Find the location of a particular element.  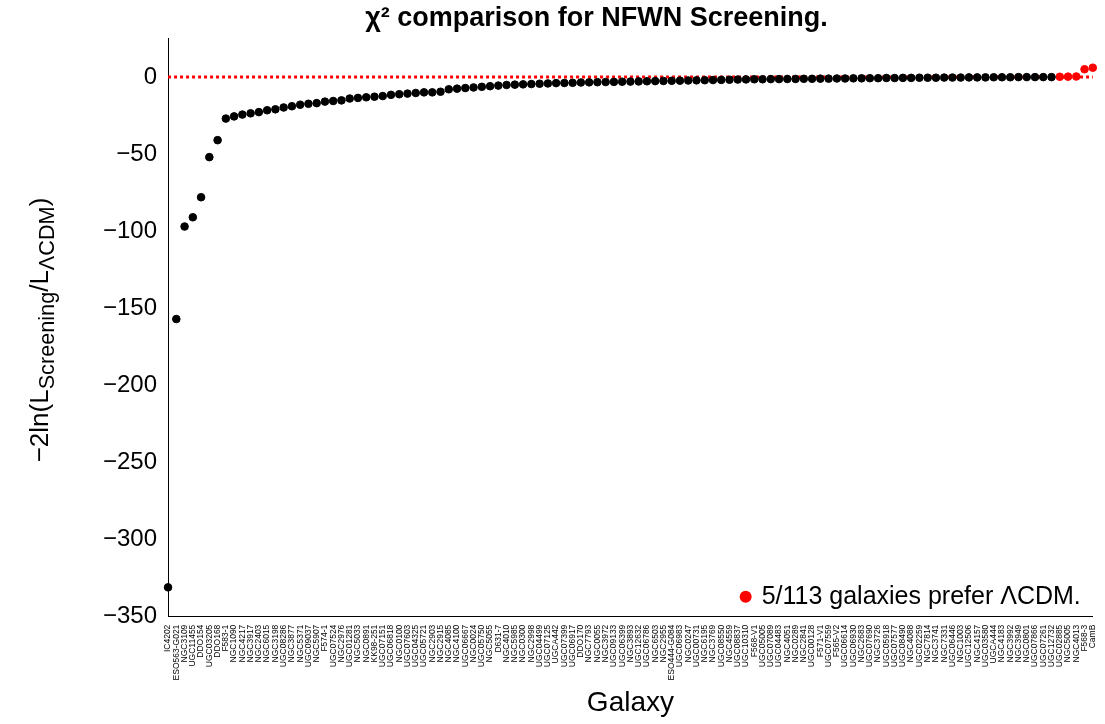

x-tick-label: NGC1003 is located at coordinates (960, 643).